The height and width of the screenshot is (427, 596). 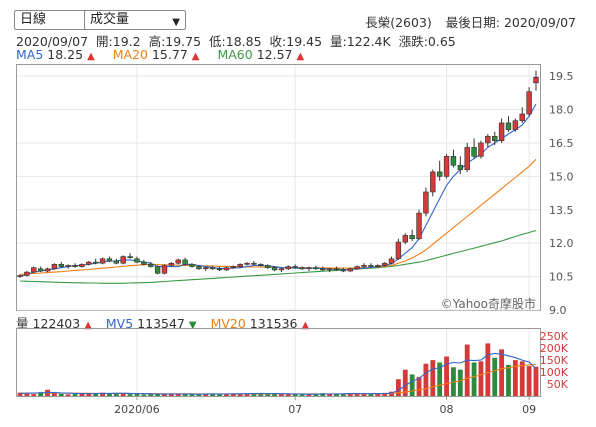 What do you see at coordinates (278, 373) in the screenshot?
I see `mv5-line` at bounding box center [278, 373].